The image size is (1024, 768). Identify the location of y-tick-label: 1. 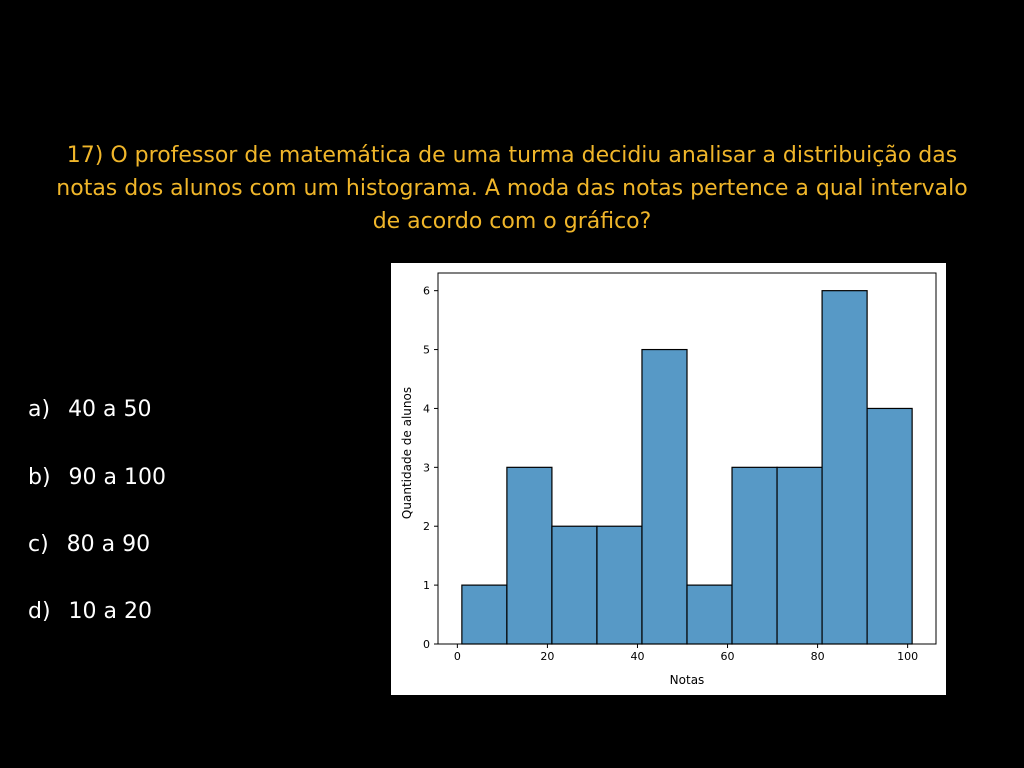
(426, 585).